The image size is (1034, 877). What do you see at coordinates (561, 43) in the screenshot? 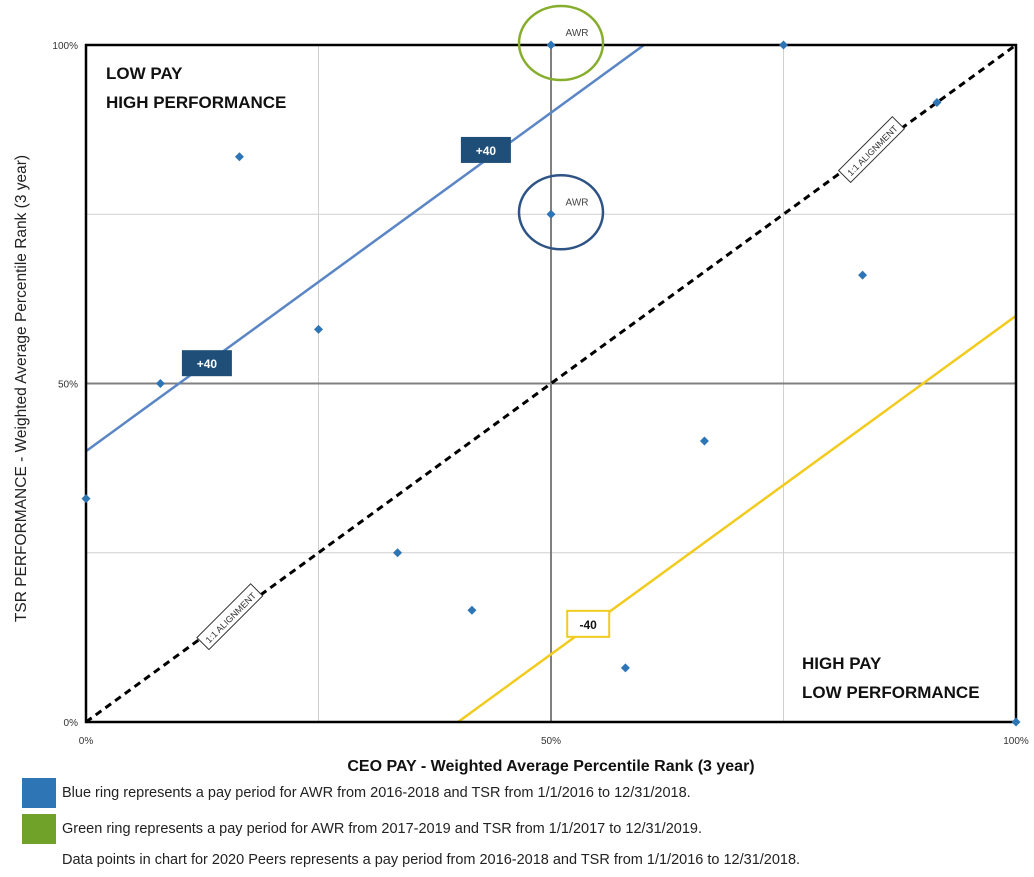
I see `green-ring` at bounding box center [561, 43].